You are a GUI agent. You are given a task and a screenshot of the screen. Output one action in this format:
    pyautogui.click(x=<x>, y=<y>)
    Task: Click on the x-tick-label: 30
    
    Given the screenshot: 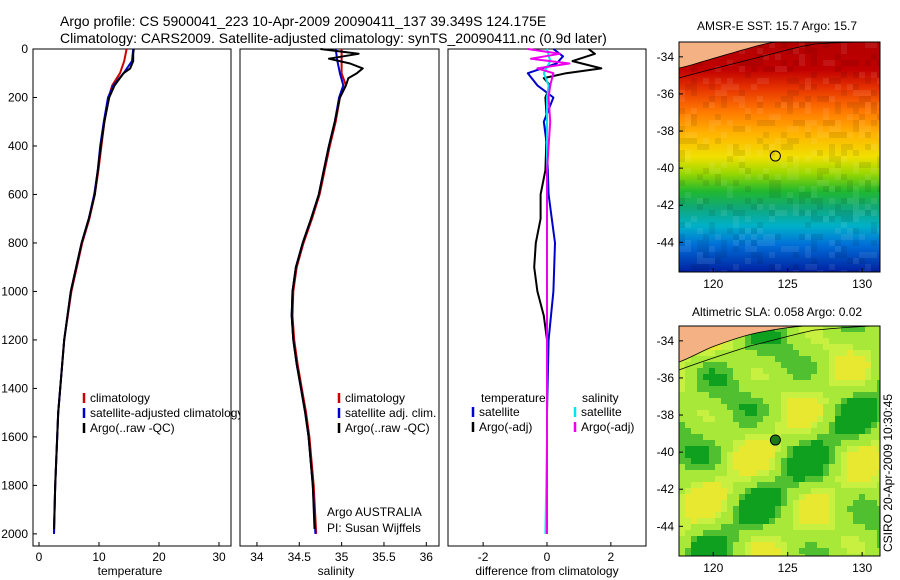 What is the action you would take?
    pyautogui.click(x=219, y=557)
    